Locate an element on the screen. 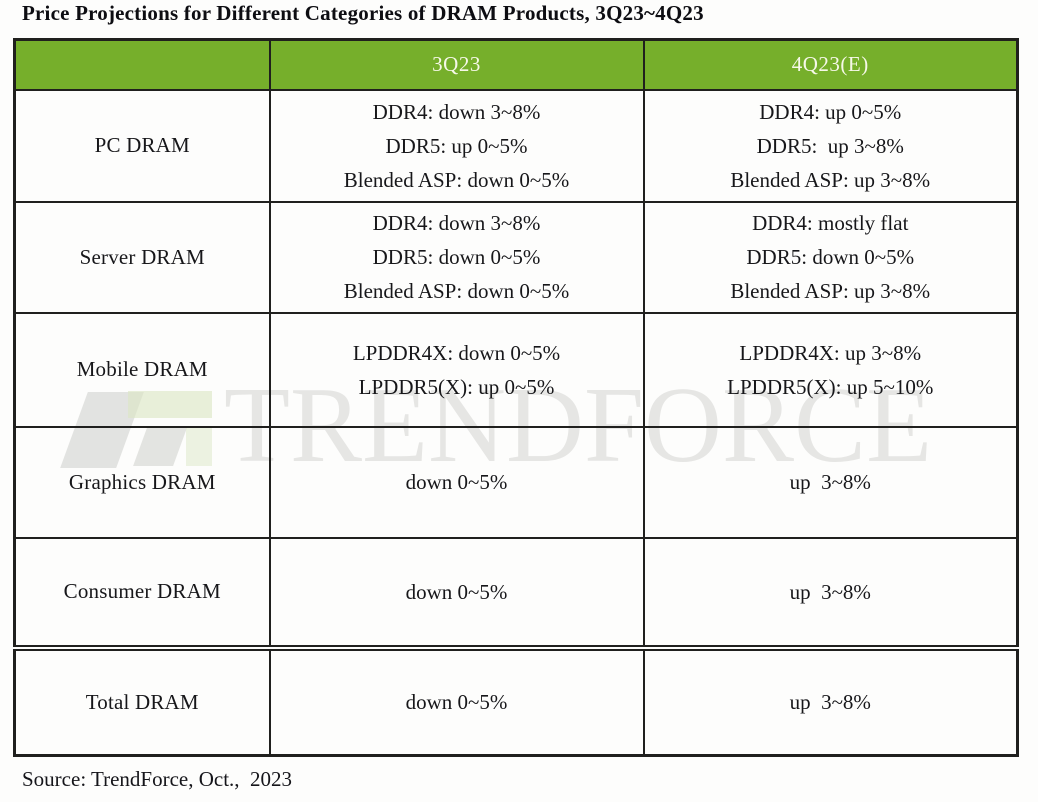  cell-4q23e: LPDDR4X: up 3~8% LPDDR5(X): up 5~10% is located at coordinates (830, 369).